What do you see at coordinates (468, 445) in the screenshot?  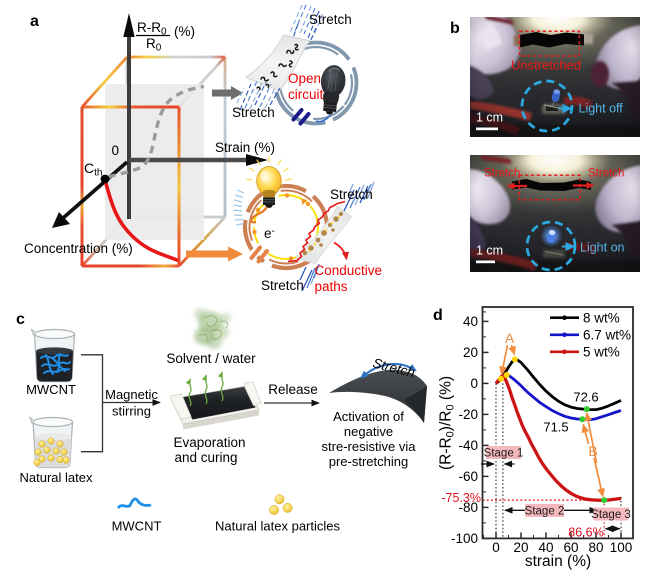 I see `svg-text: -40` at bounding box center [468, 445].